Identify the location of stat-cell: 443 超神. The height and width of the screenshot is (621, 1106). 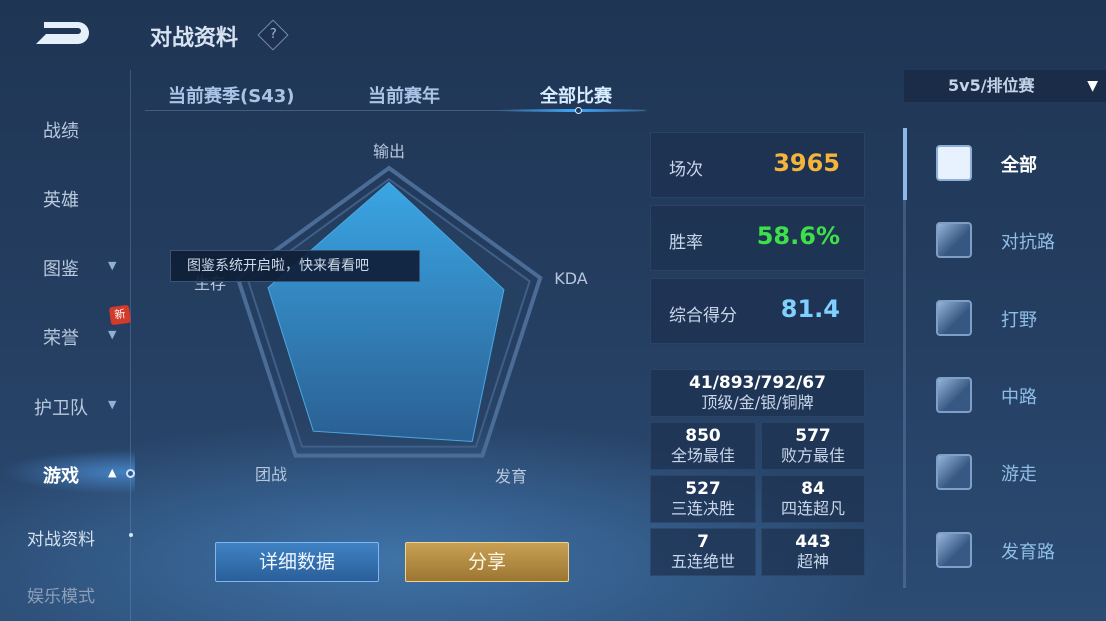
(813, 552).